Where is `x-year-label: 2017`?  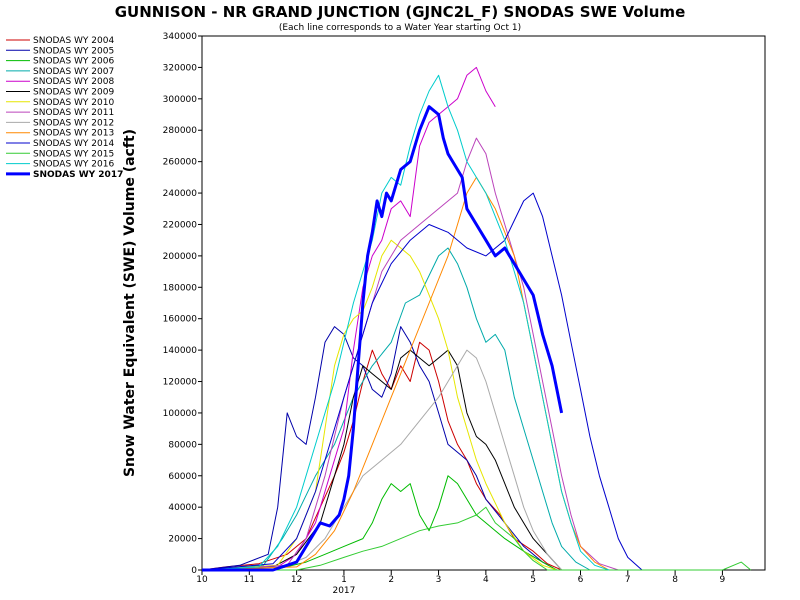 x-year-label: 2017 is located at coordinates (343, 591).